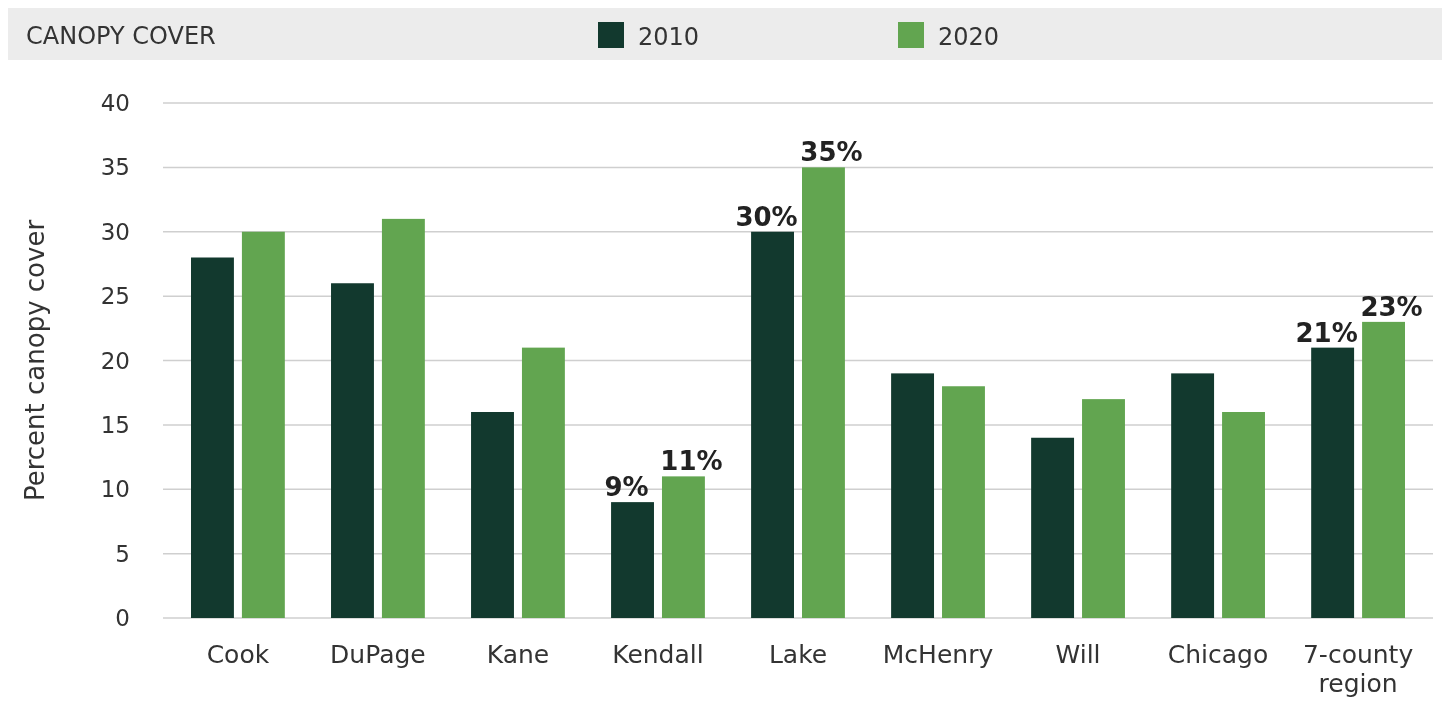  Describe the element at coordinates (238, 654) in the screenshot. I see `x-tick-label: Cook` at that location.